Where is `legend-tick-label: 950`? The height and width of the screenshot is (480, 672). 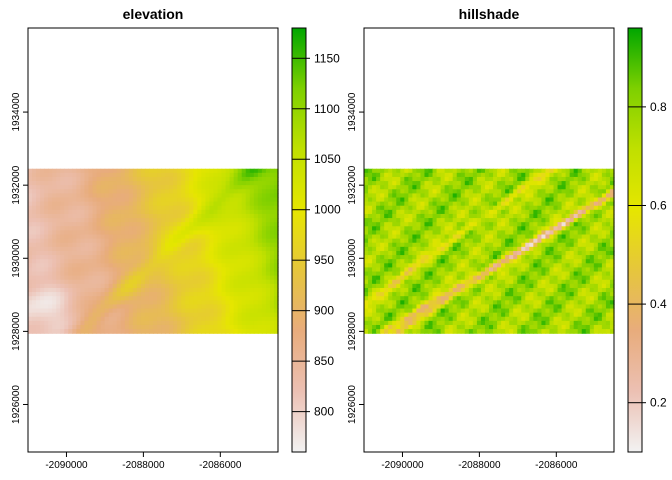 legend-tick-label: 950 is located at coordinates (324, 260).